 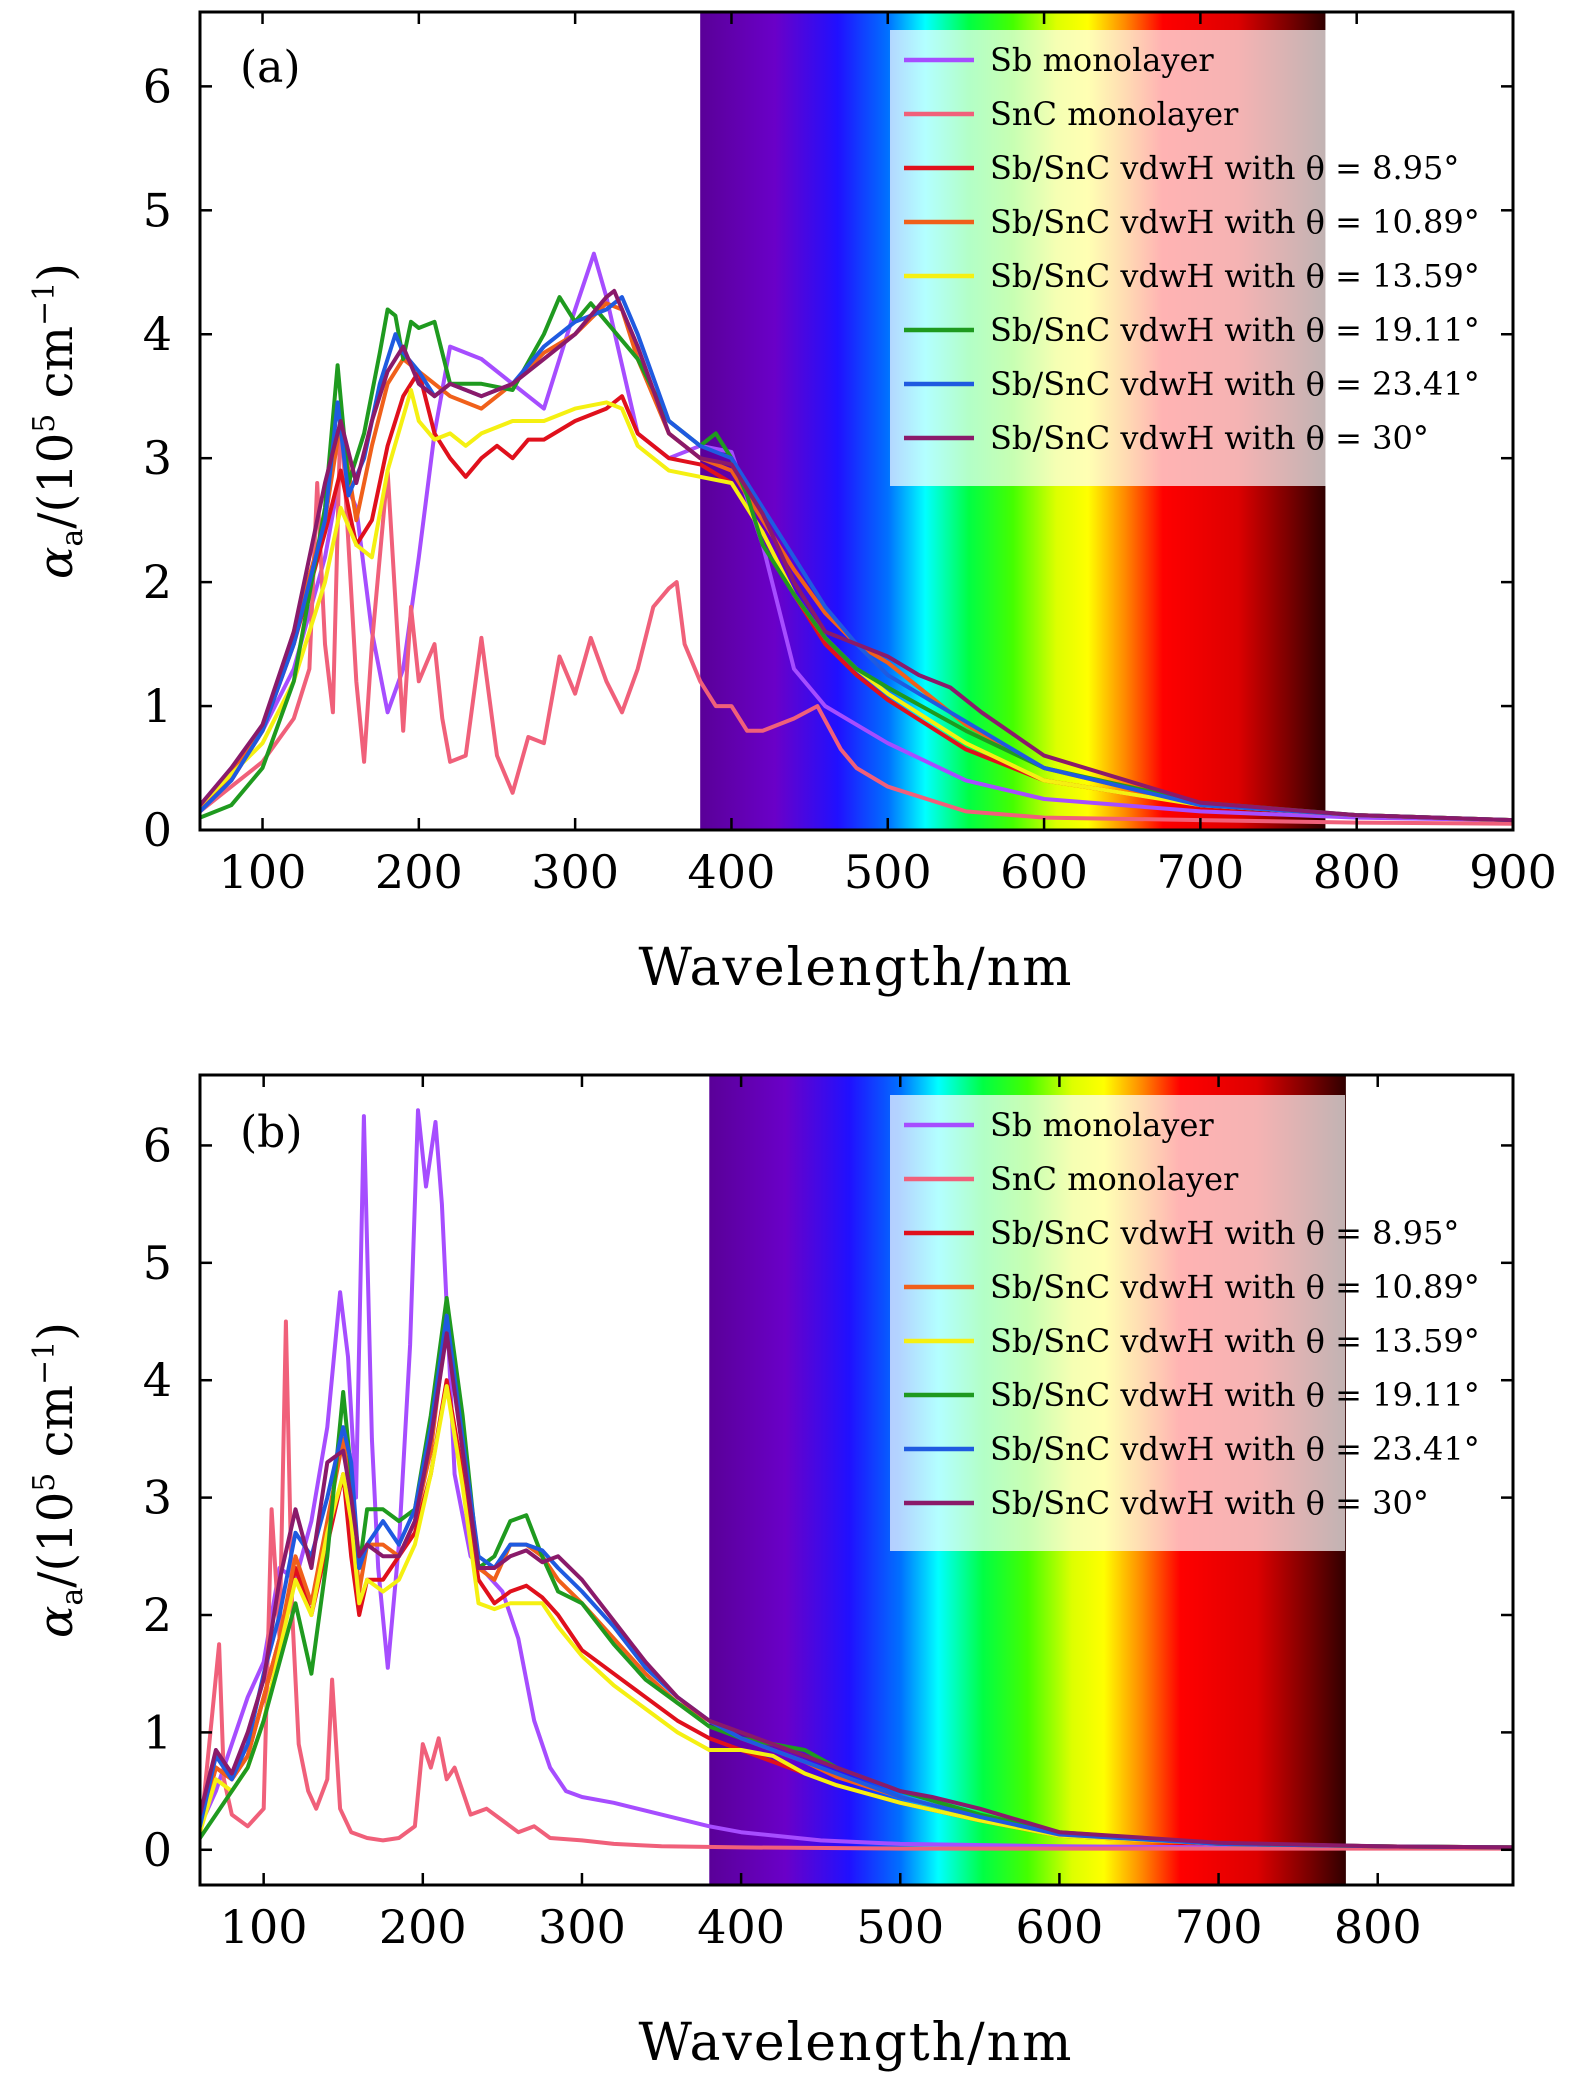 What do you see at coordinates (271, 1132) in the screenshot?
I see `panel-label: (b)` at bounding box center [271, 1132].